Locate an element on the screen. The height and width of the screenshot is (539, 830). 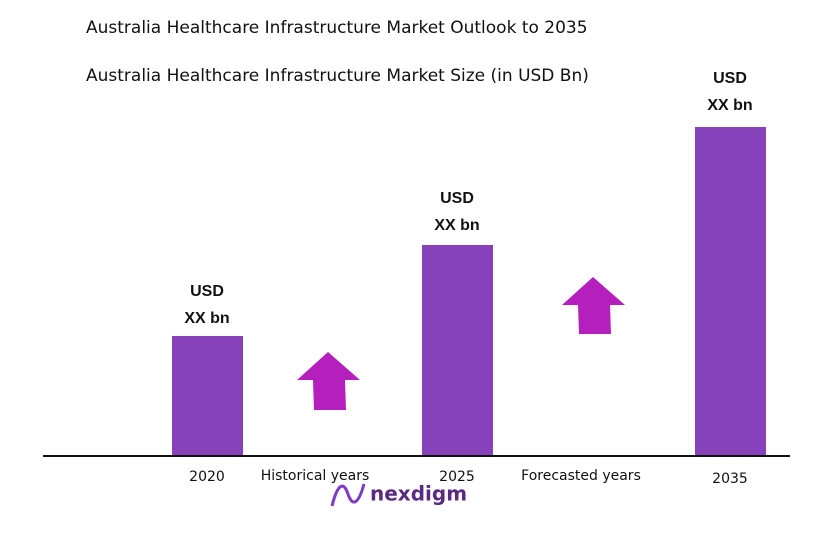
period-label: Forecasted years is located at coordinates (581, 476).